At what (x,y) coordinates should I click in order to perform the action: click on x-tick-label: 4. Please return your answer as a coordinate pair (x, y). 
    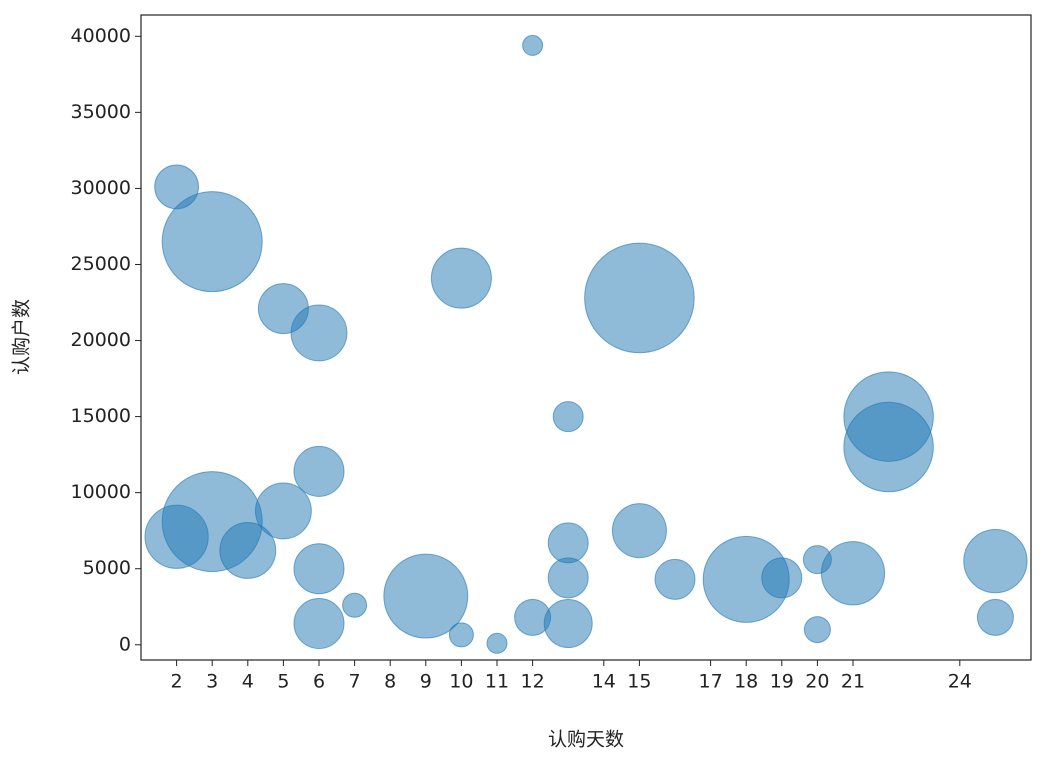
    Looking at the image, I should click on (248, 682).